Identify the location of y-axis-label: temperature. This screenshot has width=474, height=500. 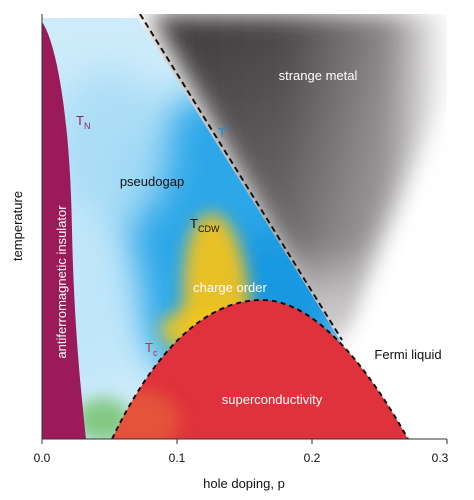
(17, 226).